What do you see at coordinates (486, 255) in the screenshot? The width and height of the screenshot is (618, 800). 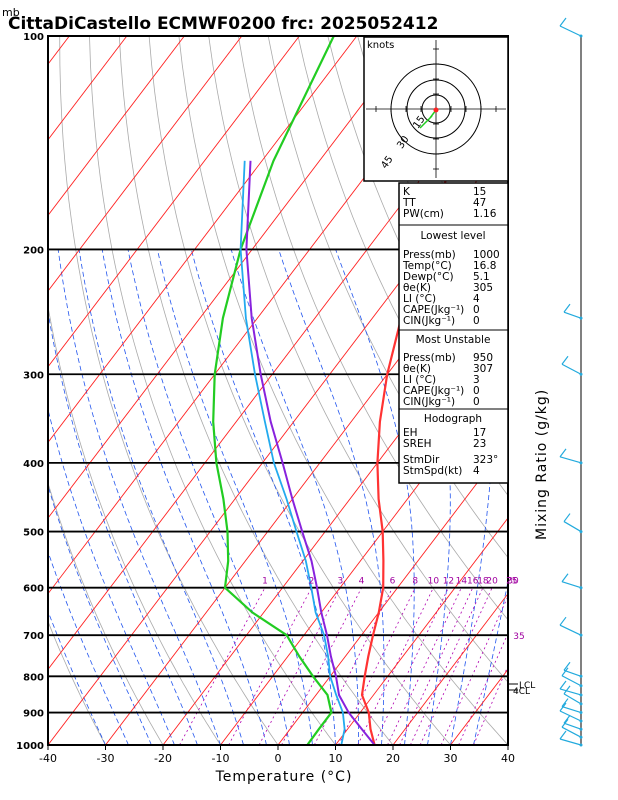 I see `lowest-level-value: 1000` at bounding box center [486, 255].